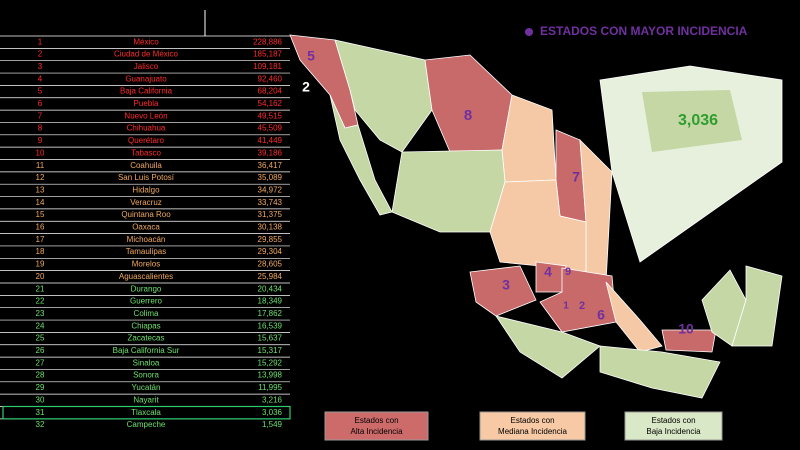  I want to click on rank: 16, so click(40, 227).